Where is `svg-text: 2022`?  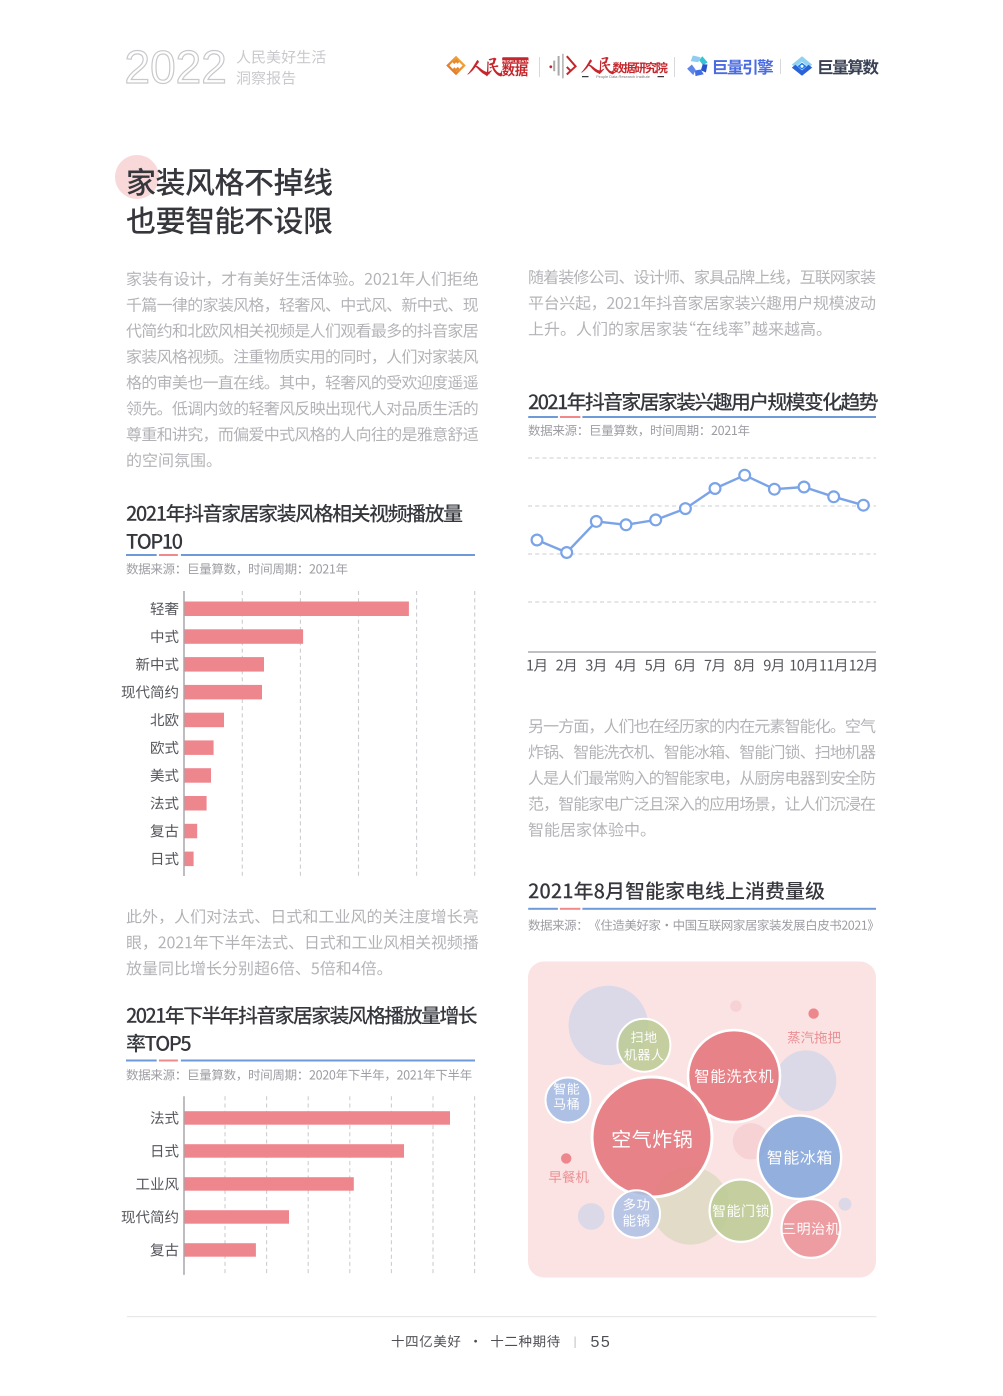
svg-text: 2022 is located at coordinates (176, 67).